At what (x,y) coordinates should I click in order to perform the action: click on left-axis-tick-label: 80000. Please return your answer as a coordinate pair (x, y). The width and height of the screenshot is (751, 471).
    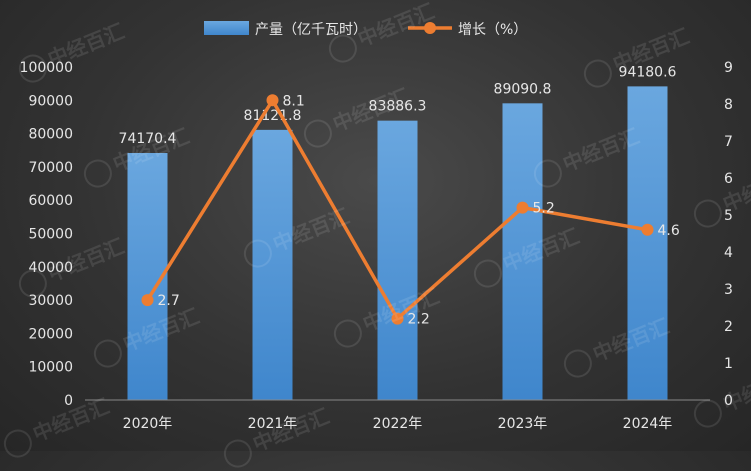
    Looking at the image, I should click on (50, 135).